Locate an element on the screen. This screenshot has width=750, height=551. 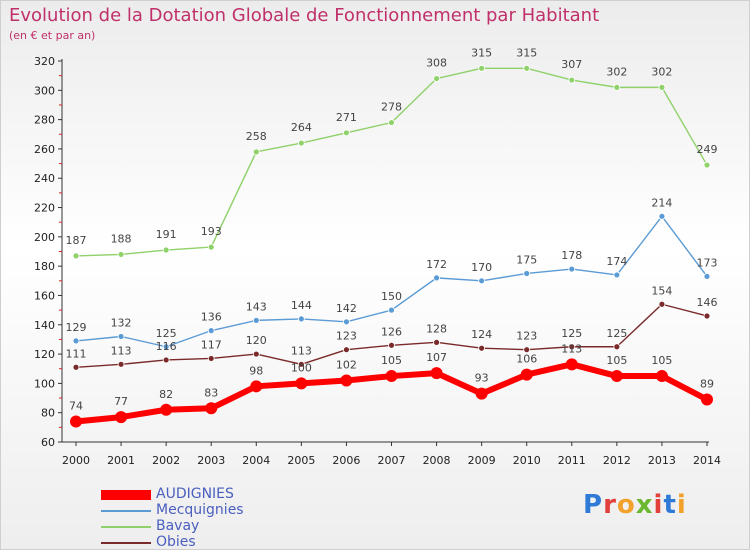
data-label: 106 is located at coordinates (526, 359).